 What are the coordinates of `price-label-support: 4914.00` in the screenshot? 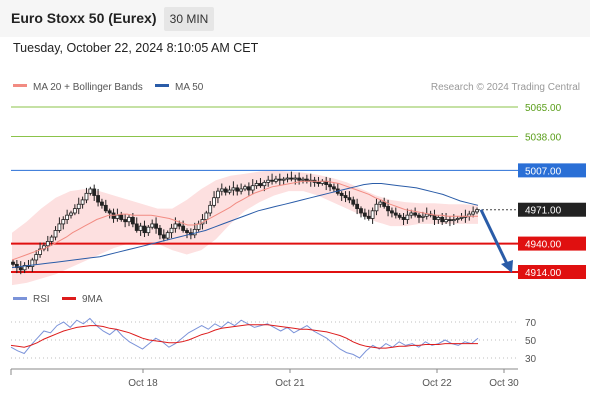 It's located at (552, 272).